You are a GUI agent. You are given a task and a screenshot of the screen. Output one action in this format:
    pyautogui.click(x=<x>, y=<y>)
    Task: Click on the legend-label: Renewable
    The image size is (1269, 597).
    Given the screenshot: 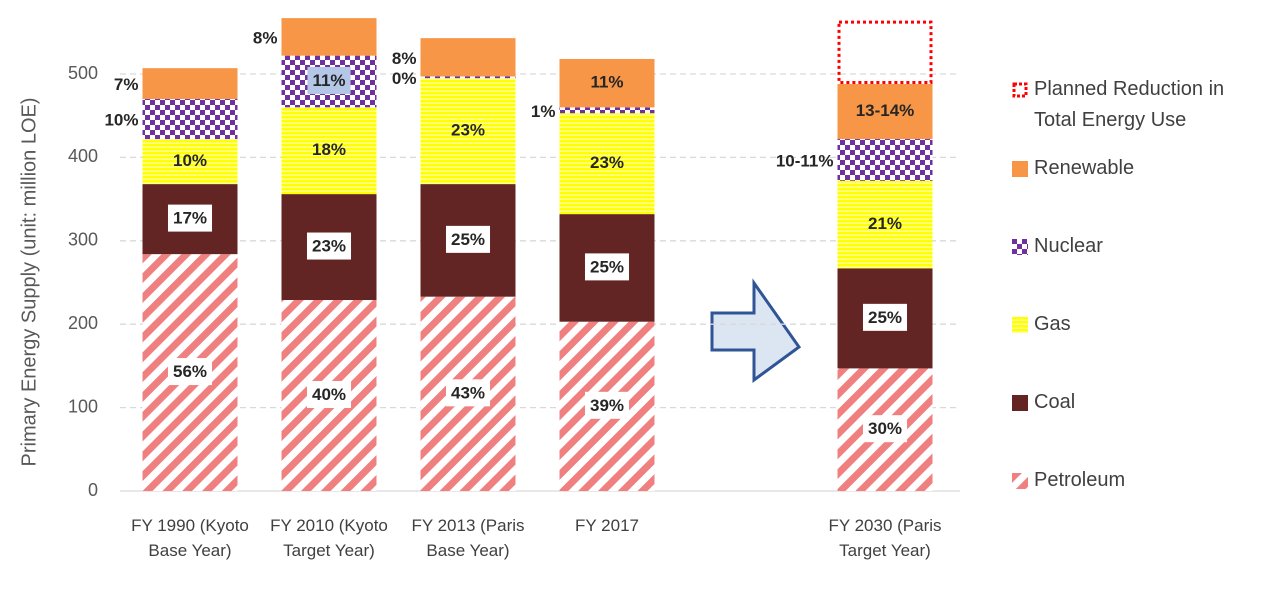 What is the action you would take?
    pyautogui.click(x=1084, y=168)
    